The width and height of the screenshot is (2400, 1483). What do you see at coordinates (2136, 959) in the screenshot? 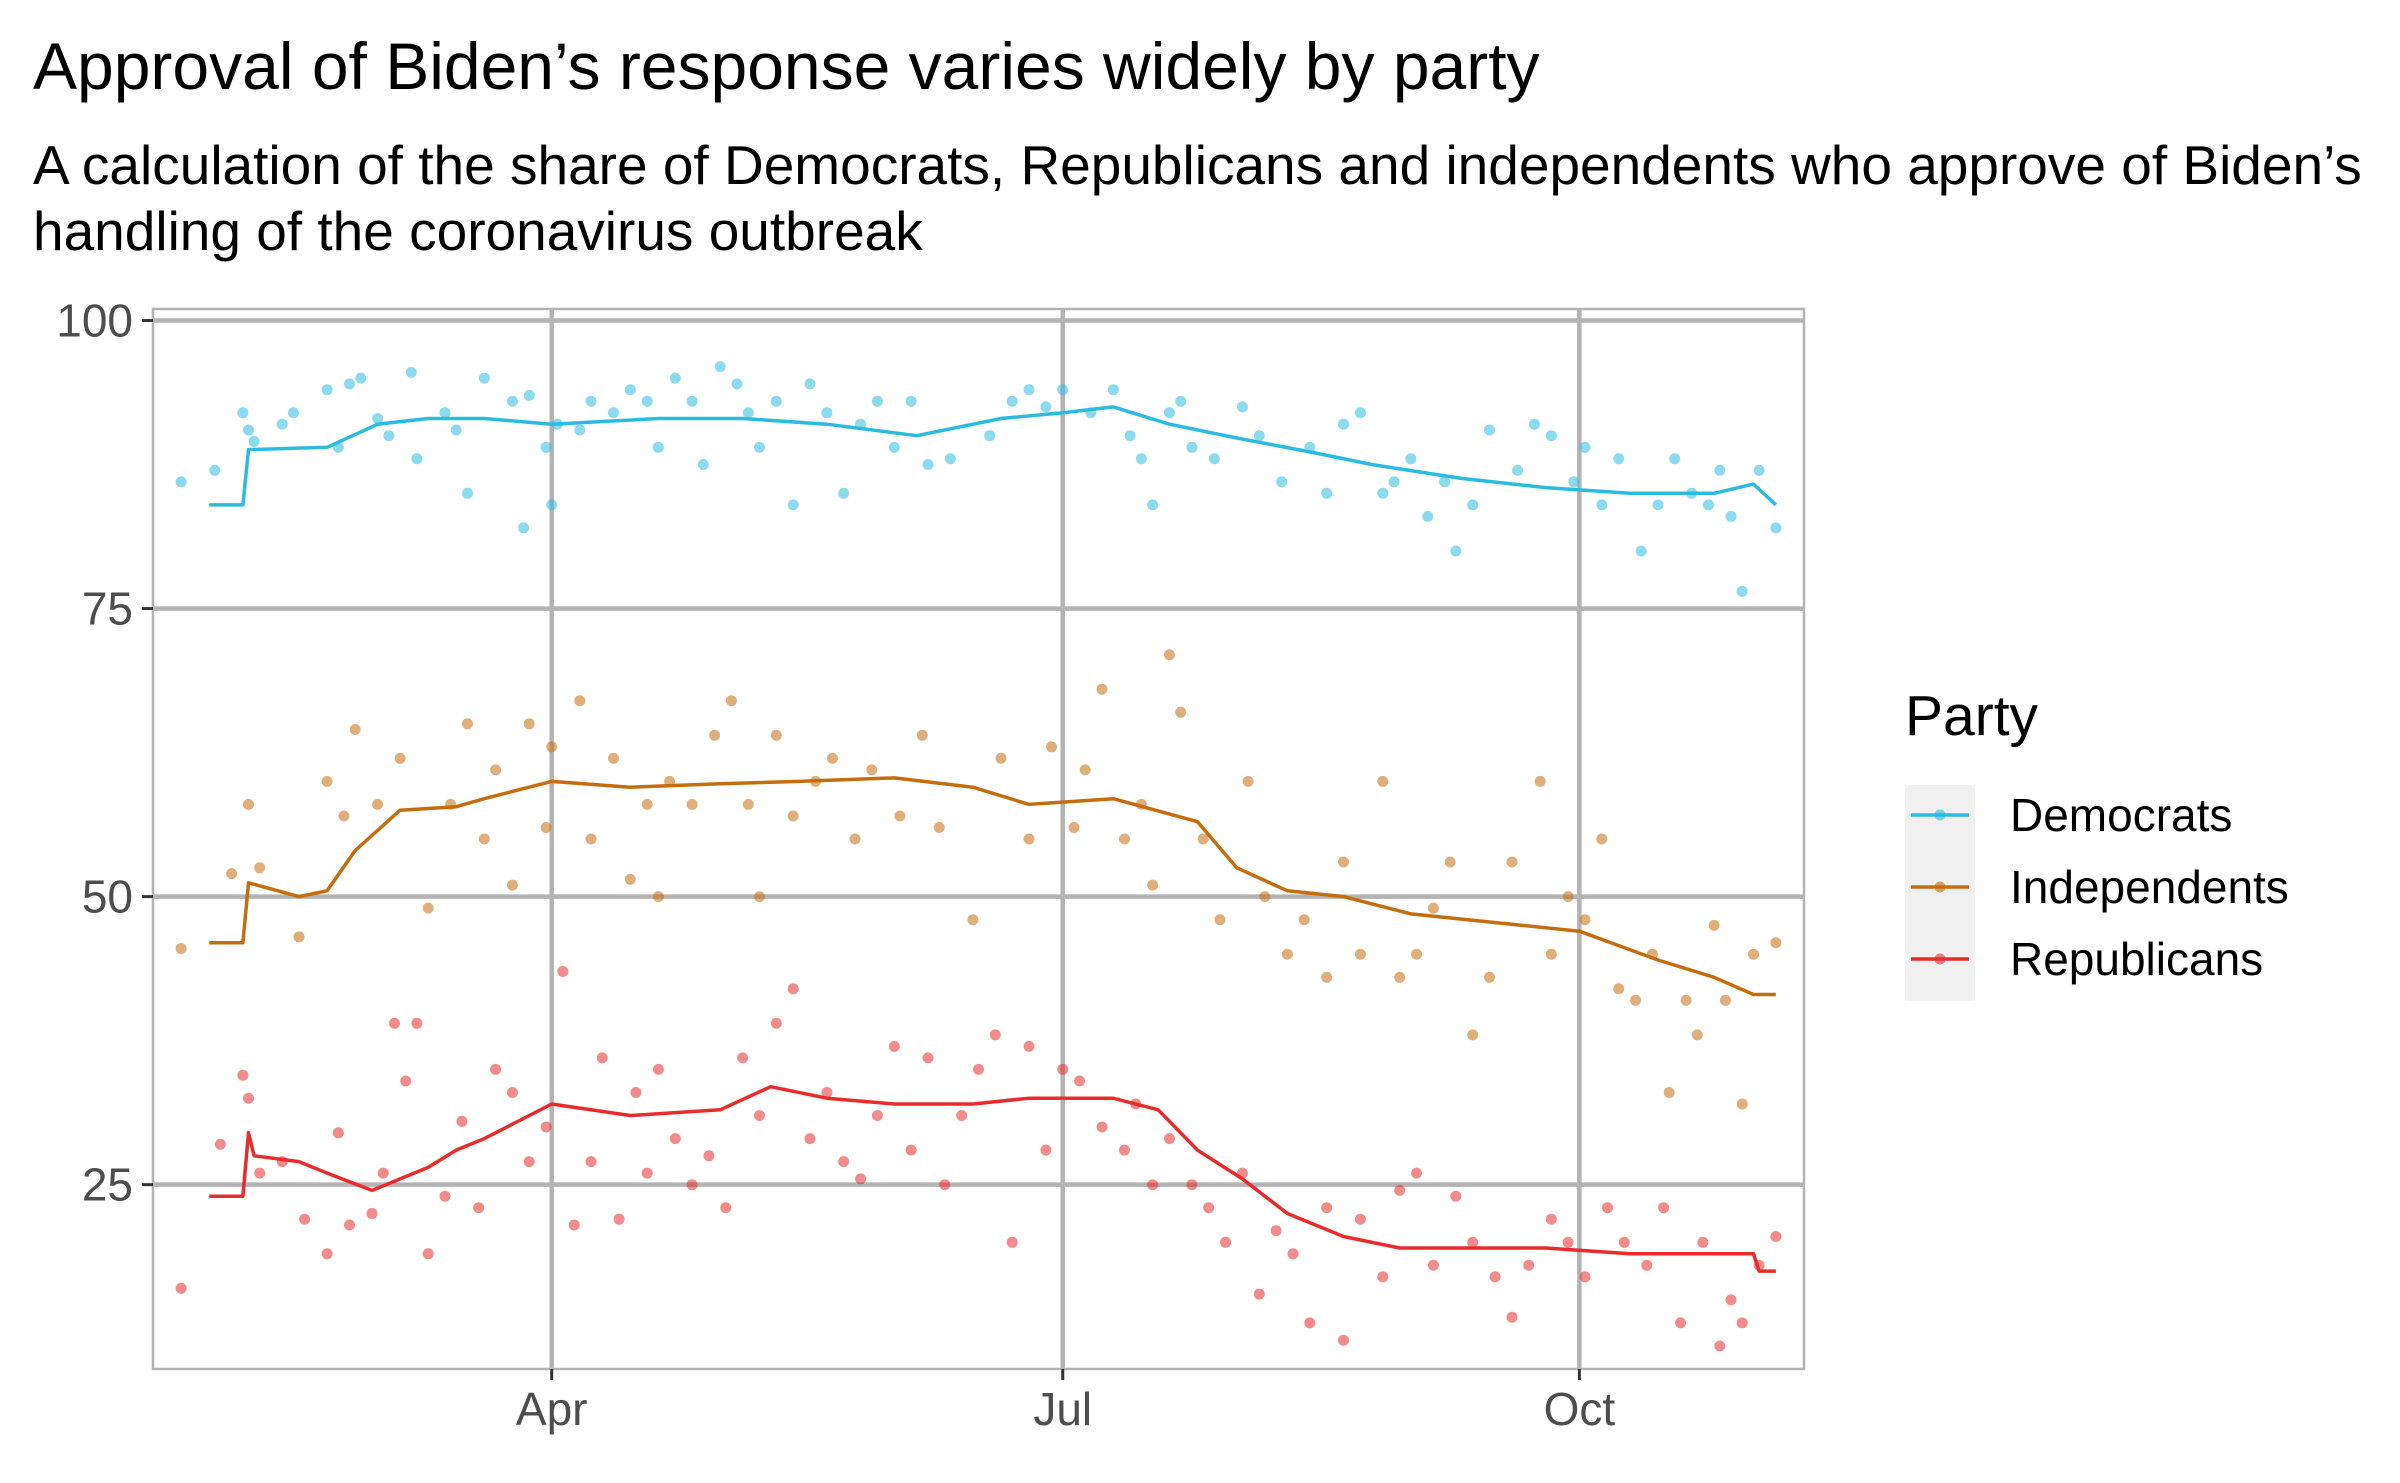
I see `legend-label: Republicans` at bounding box center [2136, 959].